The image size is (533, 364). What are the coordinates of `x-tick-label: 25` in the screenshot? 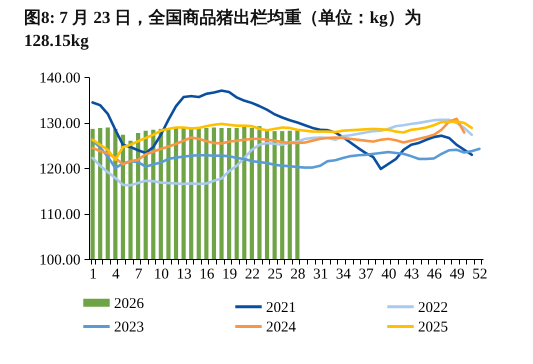 It's located at (275, 274).